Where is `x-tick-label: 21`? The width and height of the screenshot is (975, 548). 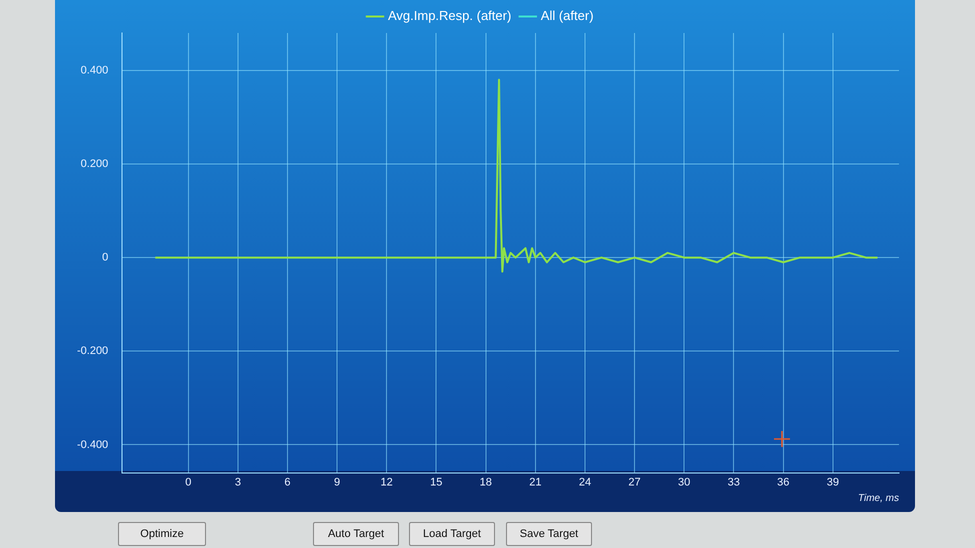
x-tick-label: 21 is located at coordinates (535, 482).